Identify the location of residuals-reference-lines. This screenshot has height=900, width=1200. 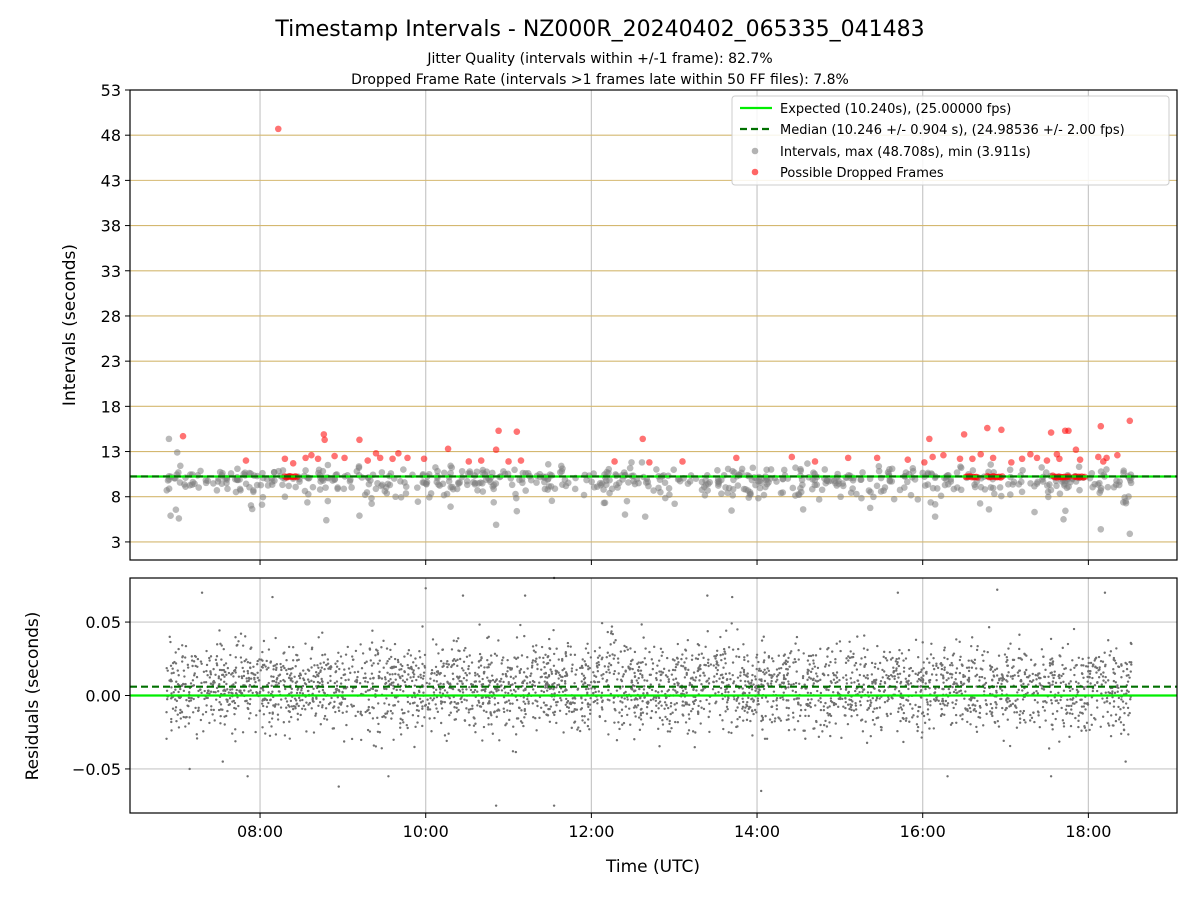
(653, 691).